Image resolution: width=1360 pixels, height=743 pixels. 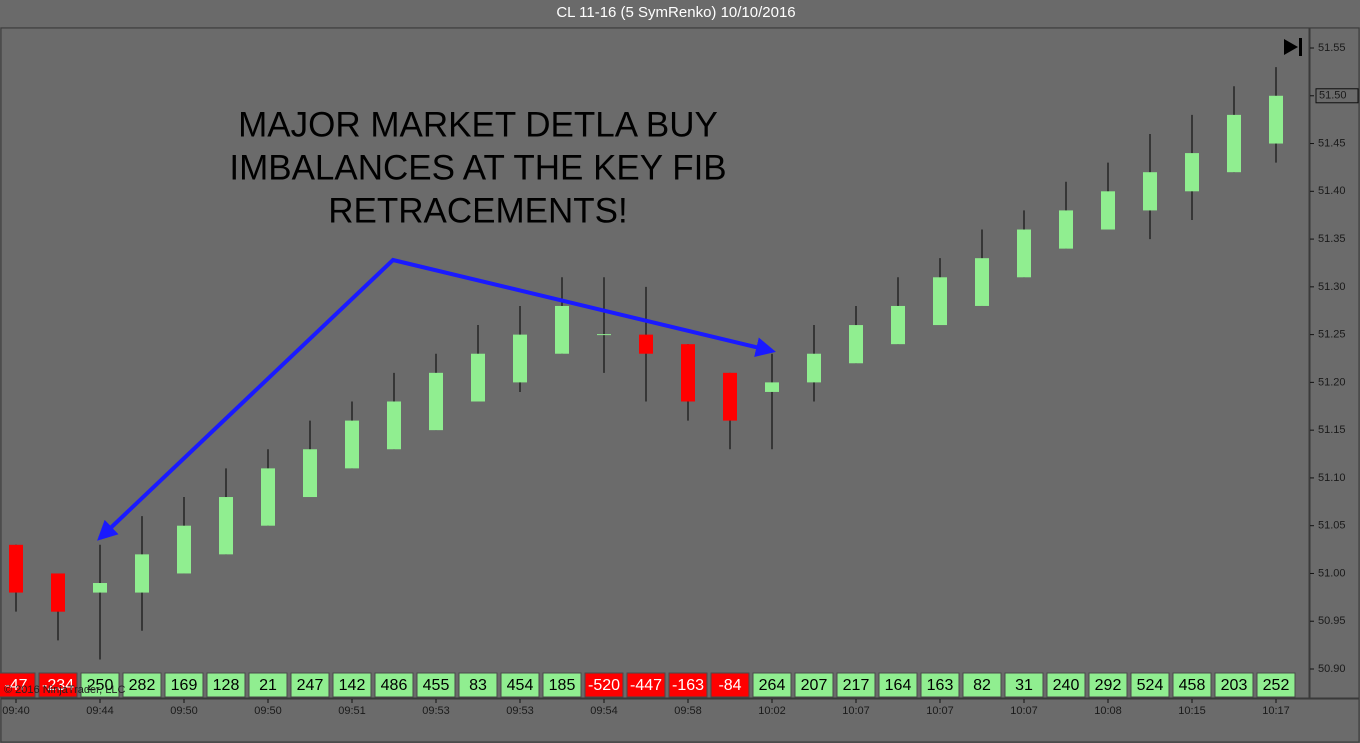 I want to click on y-tick-label: 51.10, so click(x=1332, y=478).